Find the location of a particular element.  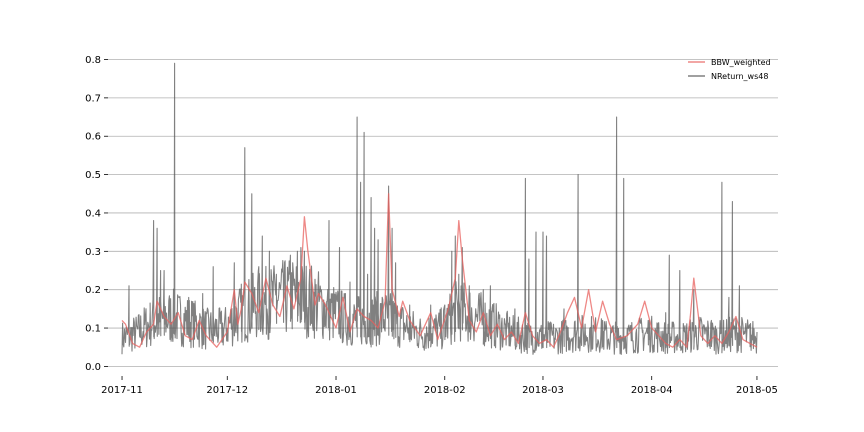

legend-label-nreturn-ws48: NReturn_ws48 is located at coordinates (739, 76).